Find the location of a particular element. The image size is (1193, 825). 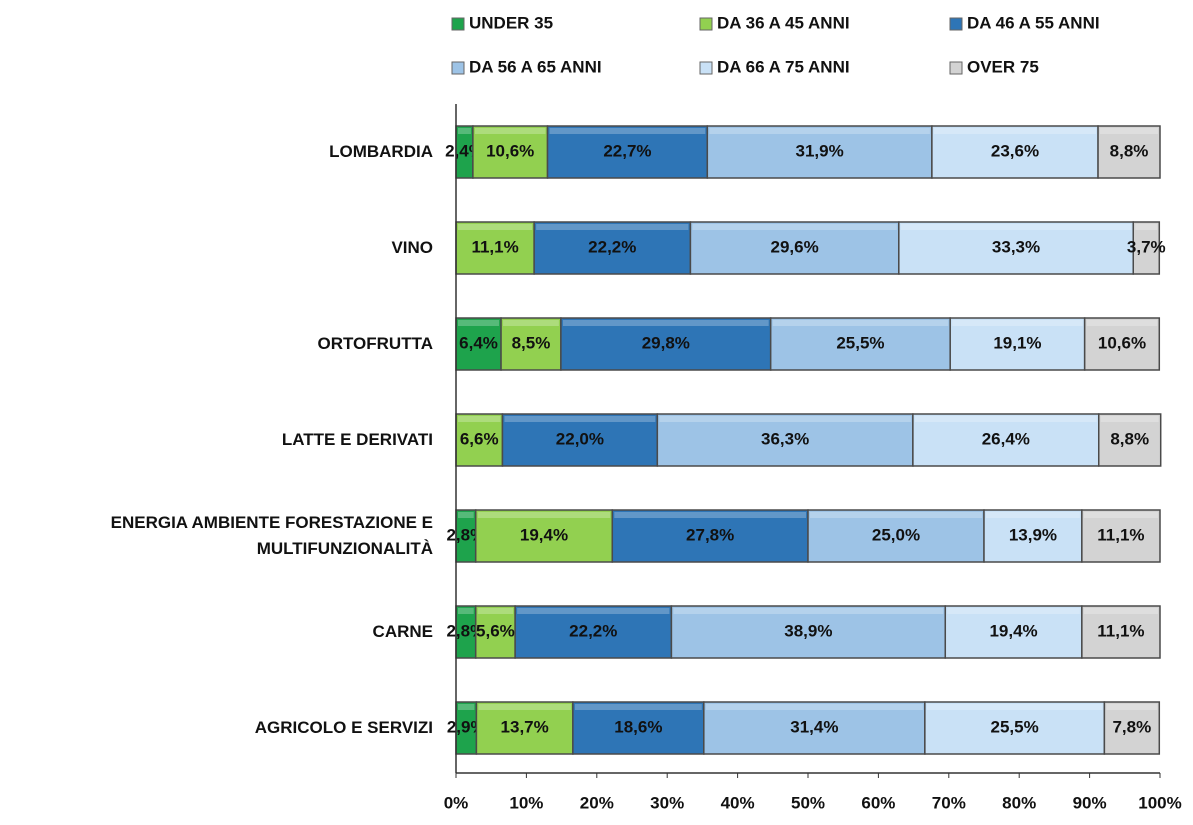

legend-label: DA 36 A 45 ANNI is located at coordinates (783, 22).